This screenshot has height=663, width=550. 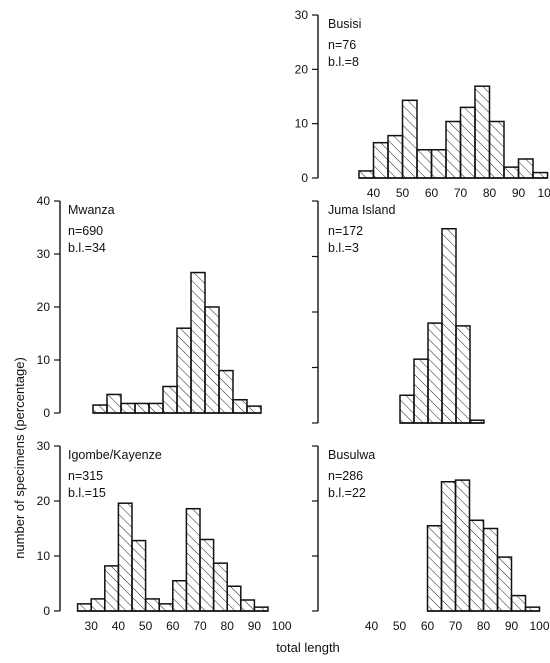 What do you see at coordinates (343, 248) in the screenshot?
I see `panel-bl-label: b.l.=3` at bounding box center [343, 248].